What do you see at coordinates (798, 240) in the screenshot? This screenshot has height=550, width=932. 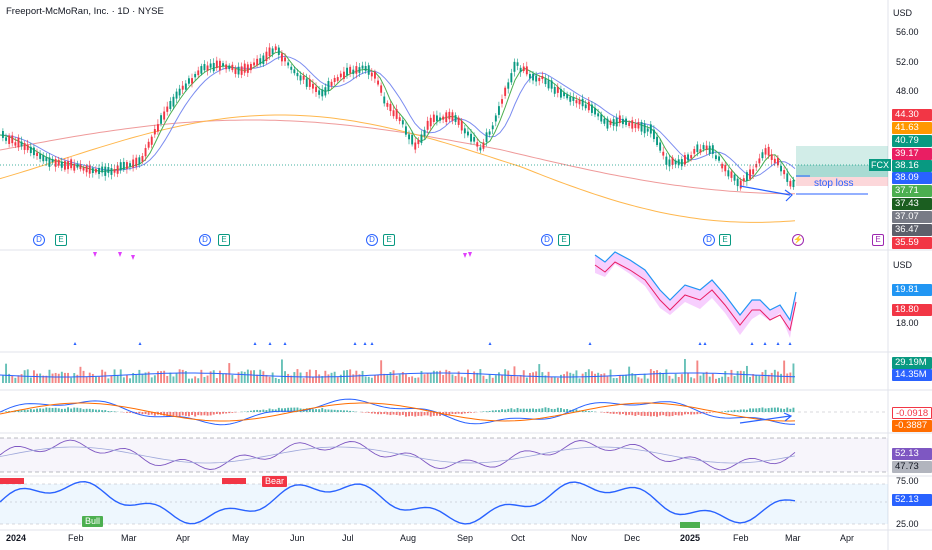 I see `split-event-icon: ⚡` at bounding box center [798, 240].